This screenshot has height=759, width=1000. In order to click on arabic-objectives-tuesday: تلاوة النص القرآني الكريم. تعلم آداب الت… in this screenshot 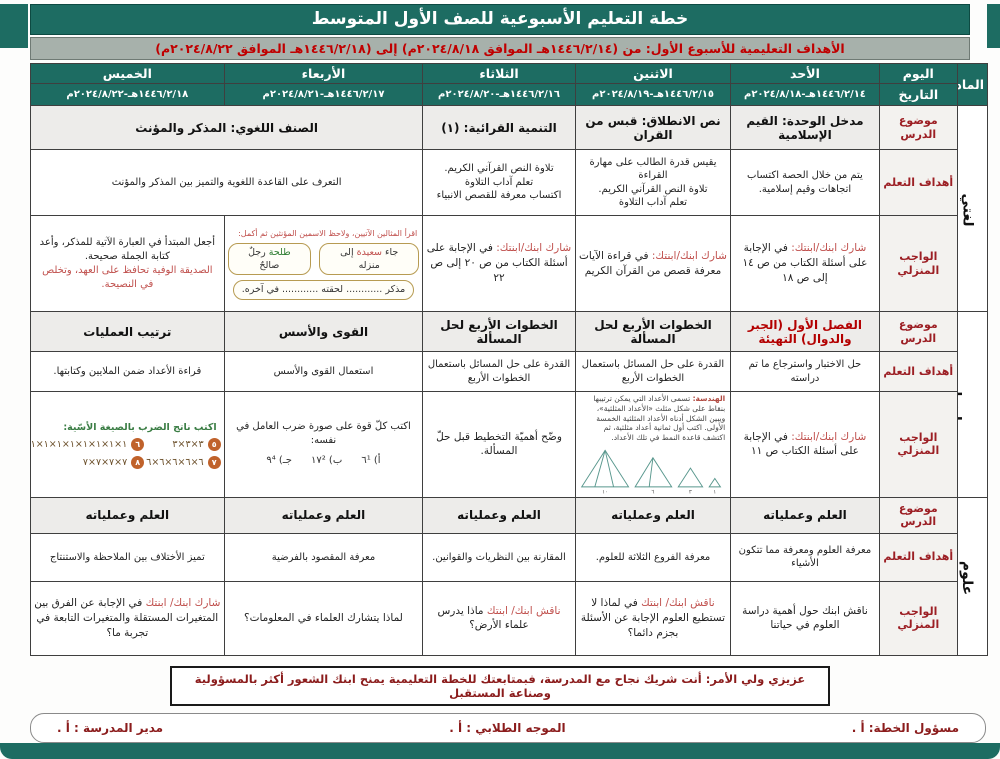, I will do `click(499, 182)`.